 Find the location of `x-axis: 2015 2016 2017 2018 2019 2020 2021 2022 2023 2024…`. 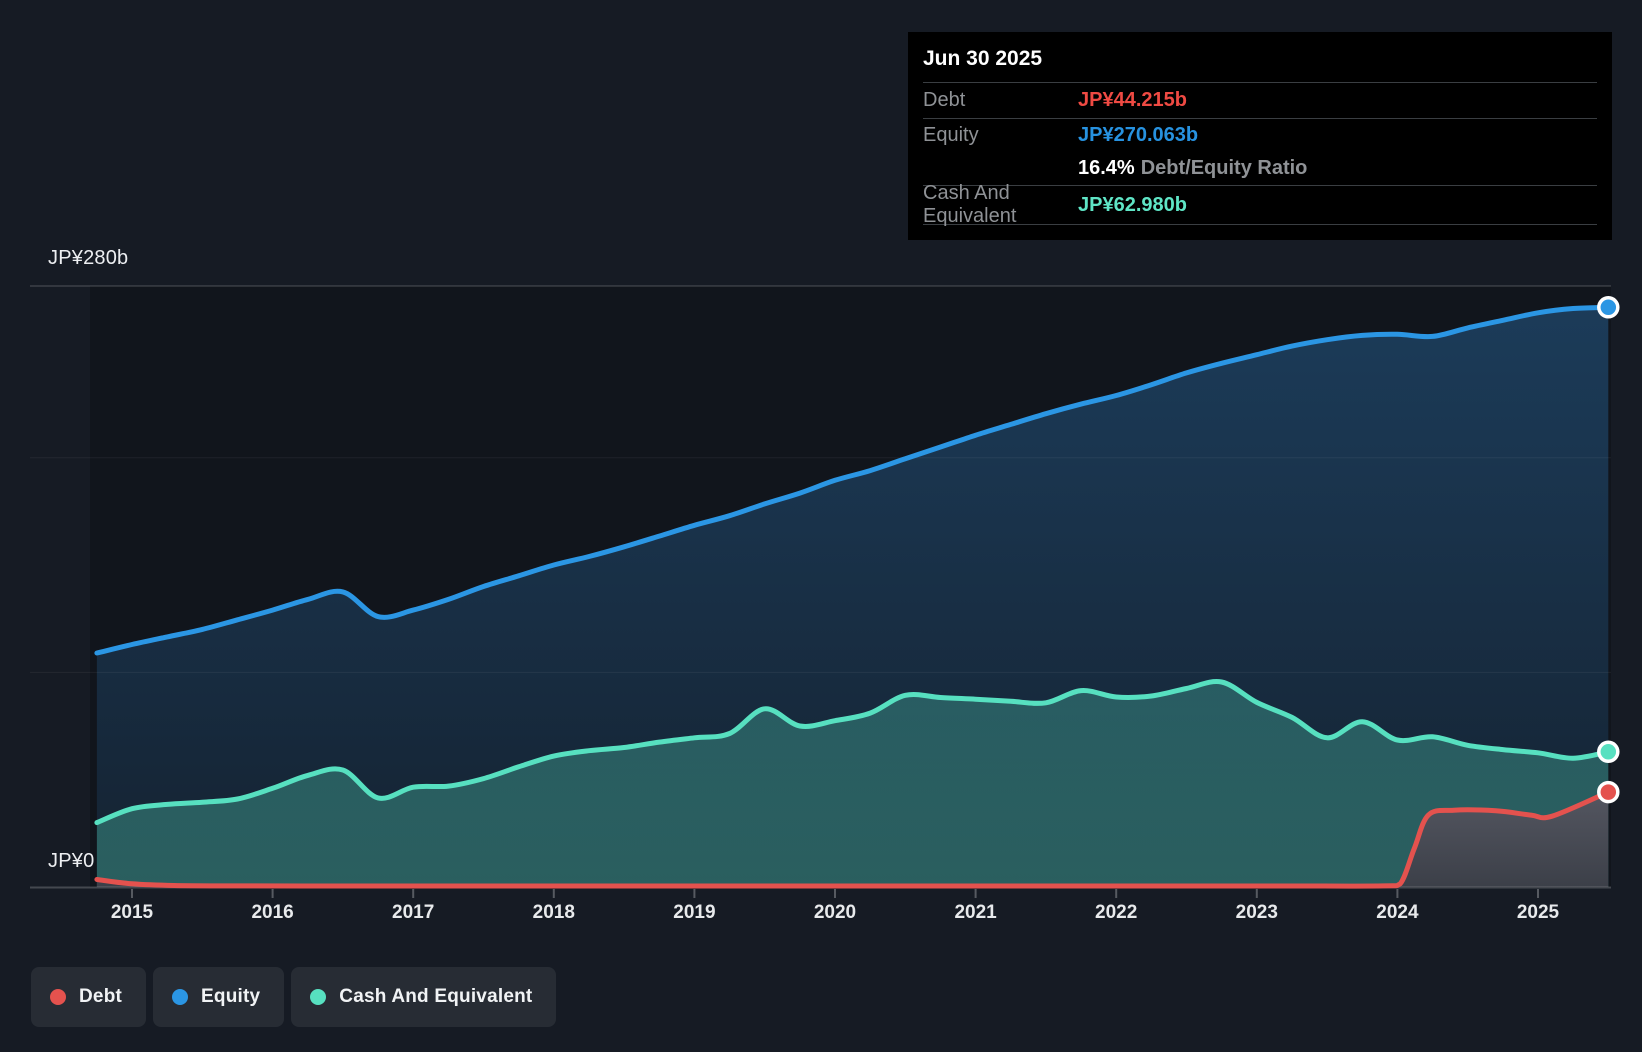

x-axis: 2015 2016 2017 2018 2019 2020 2021 2022 2023 2024… is located at coordinates (821, 914).